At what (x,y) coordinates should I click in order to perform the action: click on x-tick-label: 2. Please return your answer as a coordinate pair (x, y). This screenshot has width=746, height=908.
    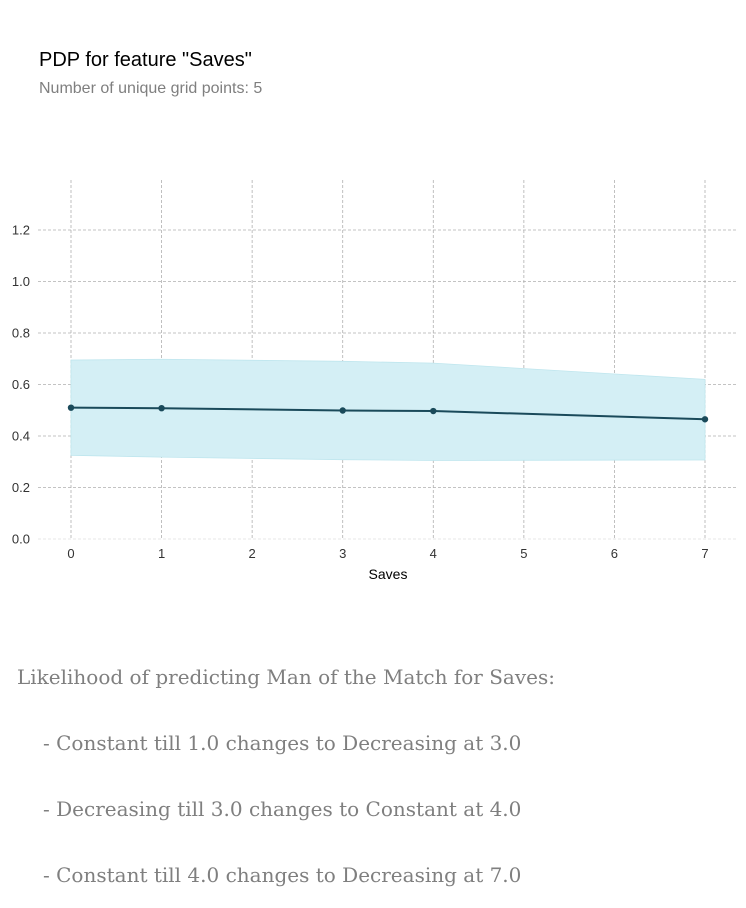
    Looking at the image, I should click on (252, 553).